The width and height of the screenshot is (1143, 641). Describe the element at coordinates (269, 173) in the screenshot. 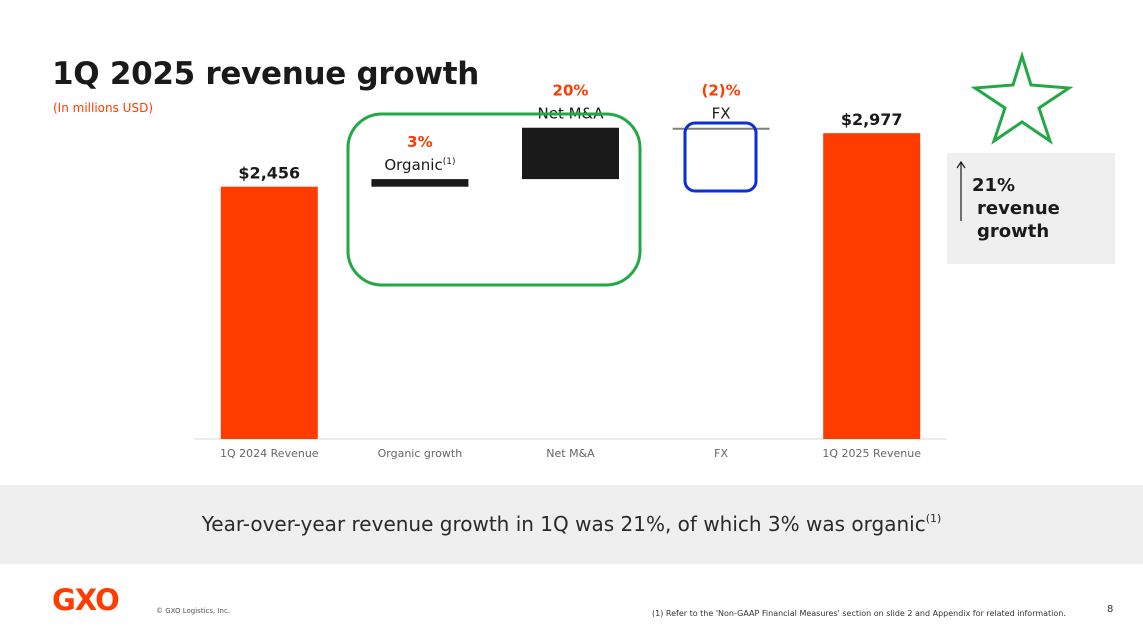

I see `data-label-1q-2024-revenue: $2,456` at that location.